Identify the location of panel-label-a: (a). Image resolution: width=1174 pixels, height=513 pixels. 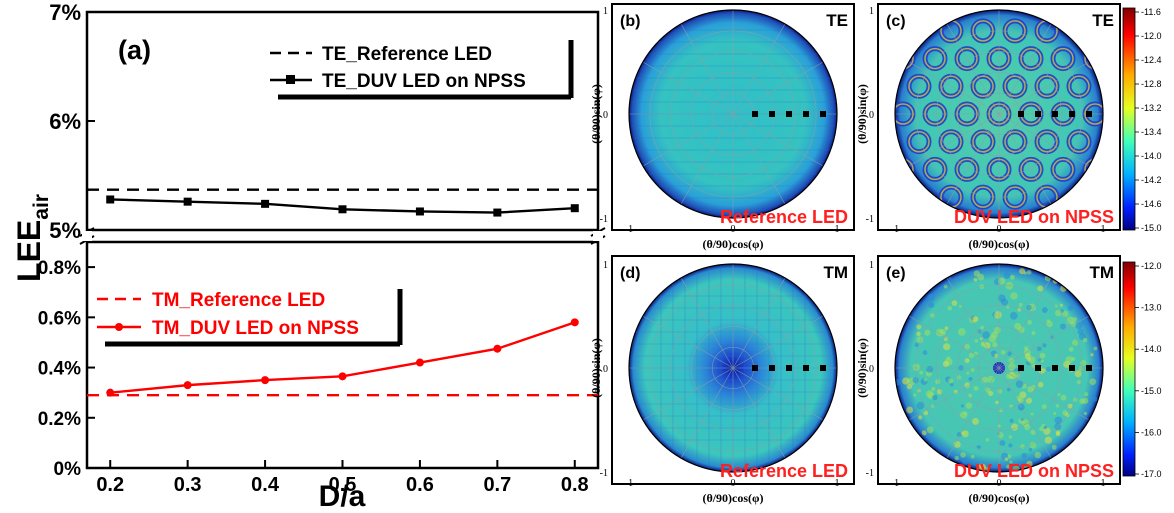
(134, 50).